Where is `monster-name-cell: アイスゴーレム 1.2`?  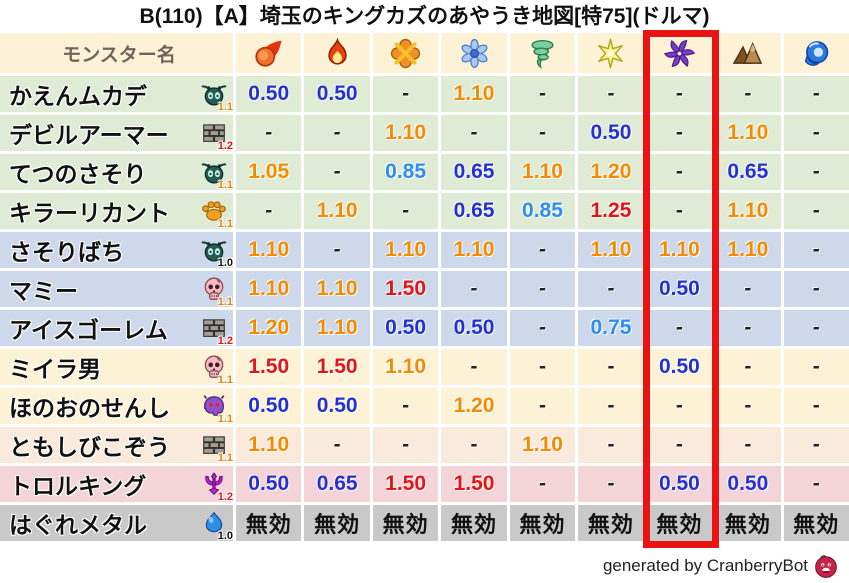
monster-name-cell: アイスゴーレム 1.2 is located at coordinates (116, 328).